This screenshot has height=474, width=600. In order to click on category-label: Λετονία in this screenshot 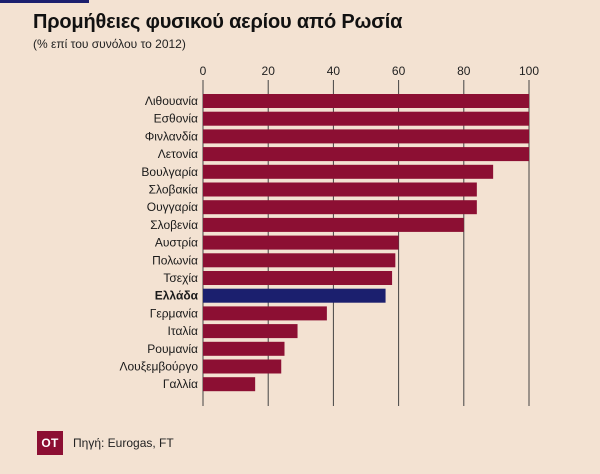, I will do `click(178, 154)`.